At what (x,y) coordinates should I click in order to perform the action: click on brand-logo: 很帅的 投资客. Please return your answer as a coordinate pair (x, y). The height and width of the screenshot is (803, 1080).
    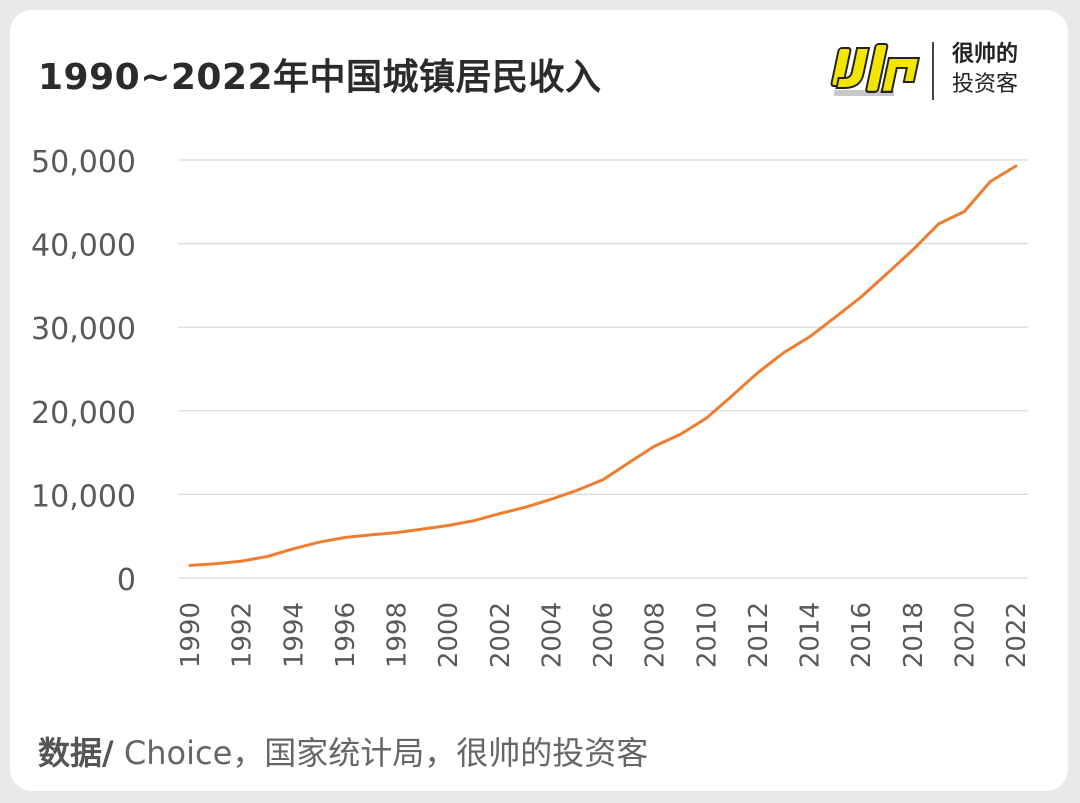
    Looking at the image, I should click on (930, 69).